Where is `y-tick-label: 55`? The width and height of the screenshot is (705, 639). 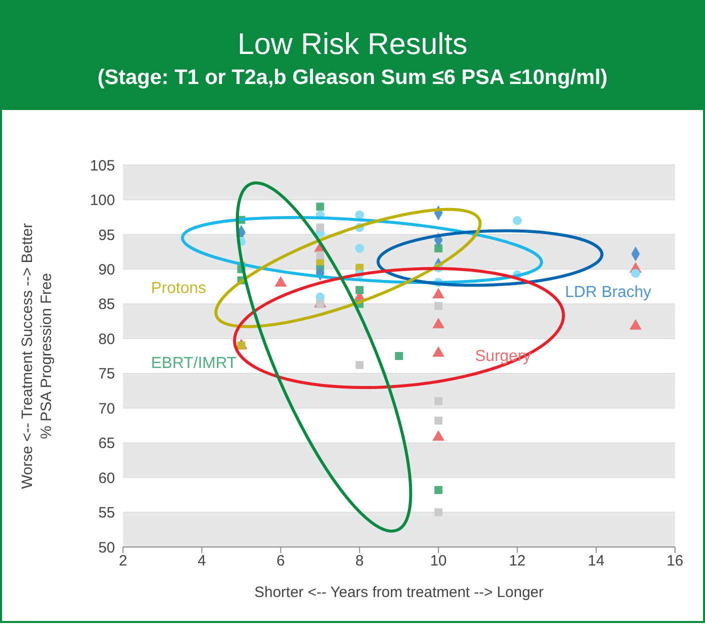
y-tick-label: 55 is located at coordinates (106, 513).